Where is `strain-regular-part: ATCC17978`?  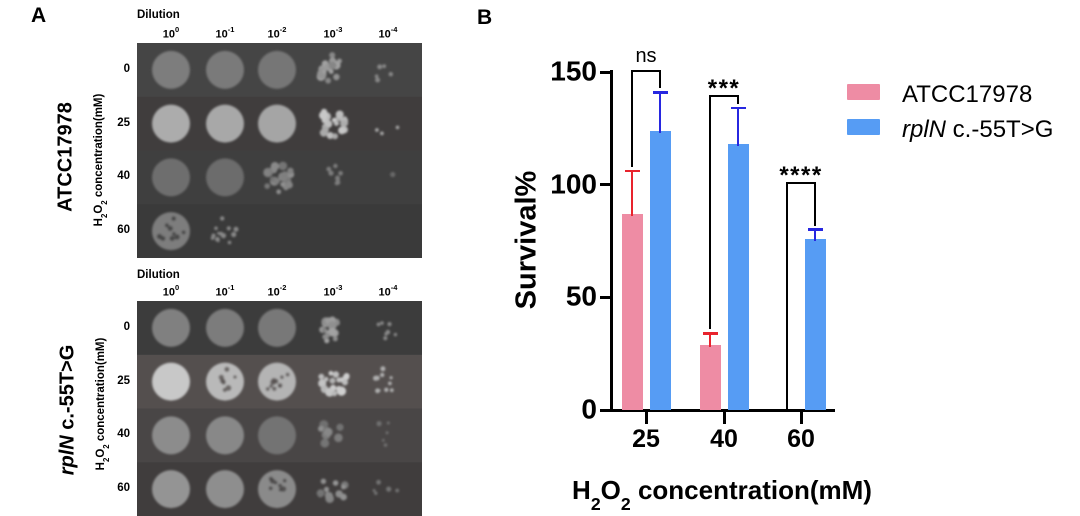
strain-regular-part: ATCC17978 is located at coordinates (65, 157).